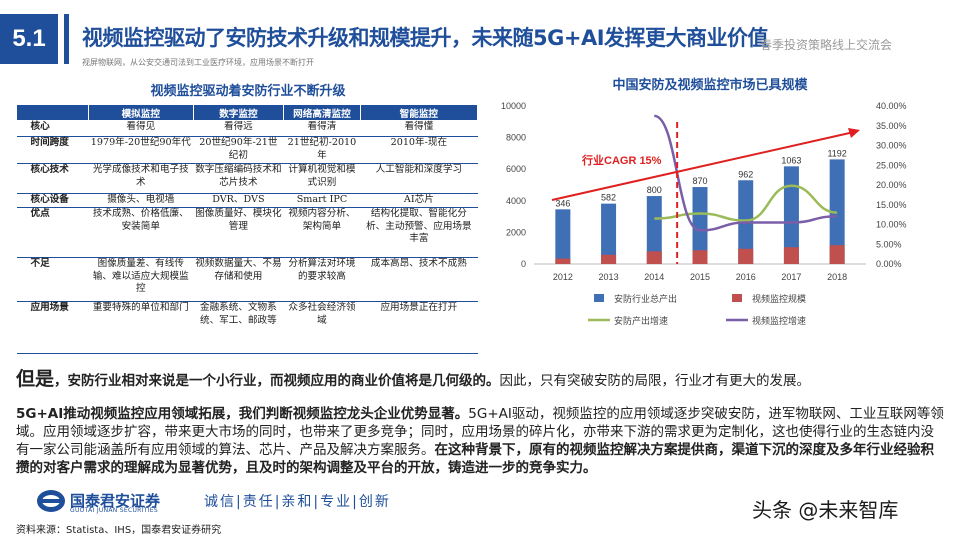 Image resolution: width=960 pixels, height=540 pixels. Describe the element at coordinates (654, 190) in the screenshot. I see `bar-data-label: 800` at that location.